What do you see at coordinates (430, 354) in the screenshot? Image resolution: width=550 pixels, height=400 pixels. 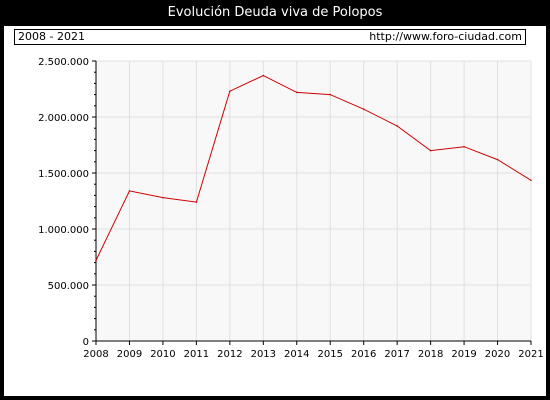 I see `x-tick-label: 2018` at bounding box center [430, 354].